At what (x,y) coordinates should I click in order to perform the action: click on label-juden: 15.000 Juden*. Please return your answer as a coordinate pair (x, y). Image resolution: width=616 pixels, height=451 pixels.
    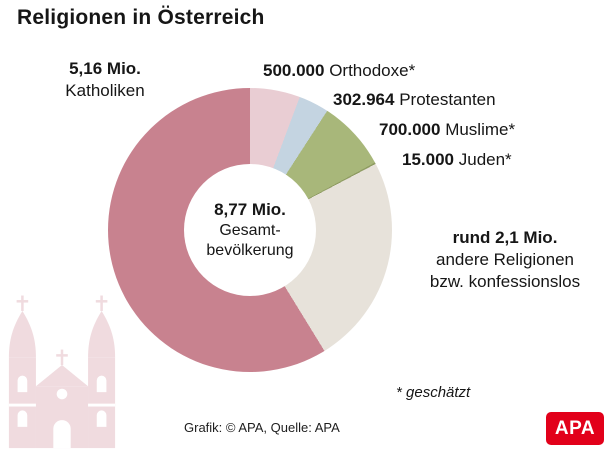
    Looking at the image, I should click on (457, 160).